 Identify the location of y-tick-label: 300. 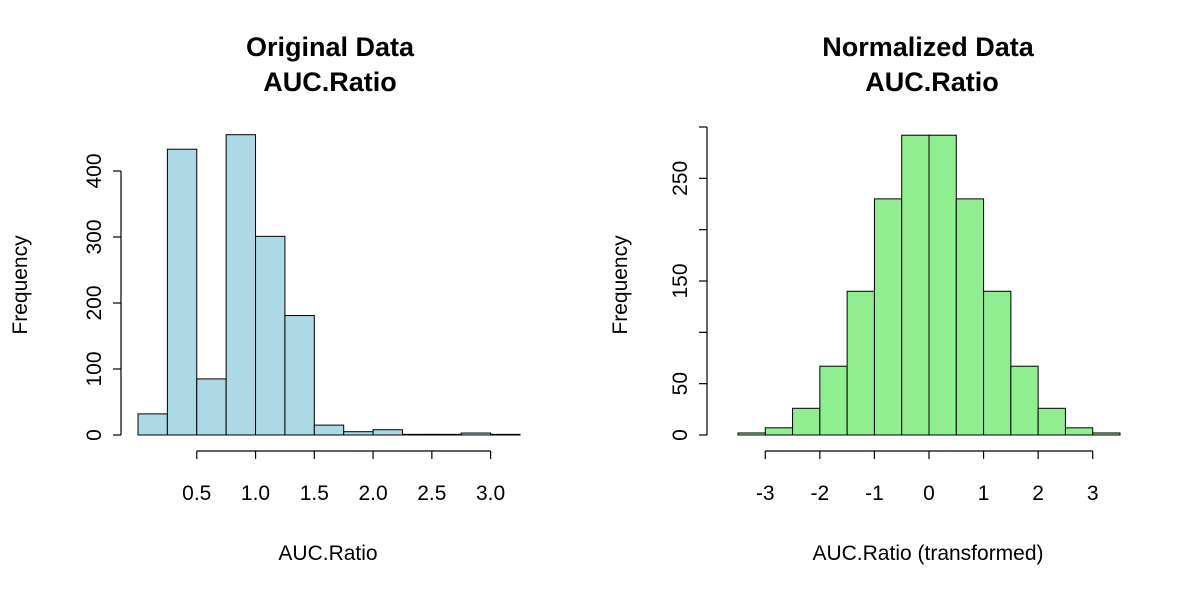
(94, 236).